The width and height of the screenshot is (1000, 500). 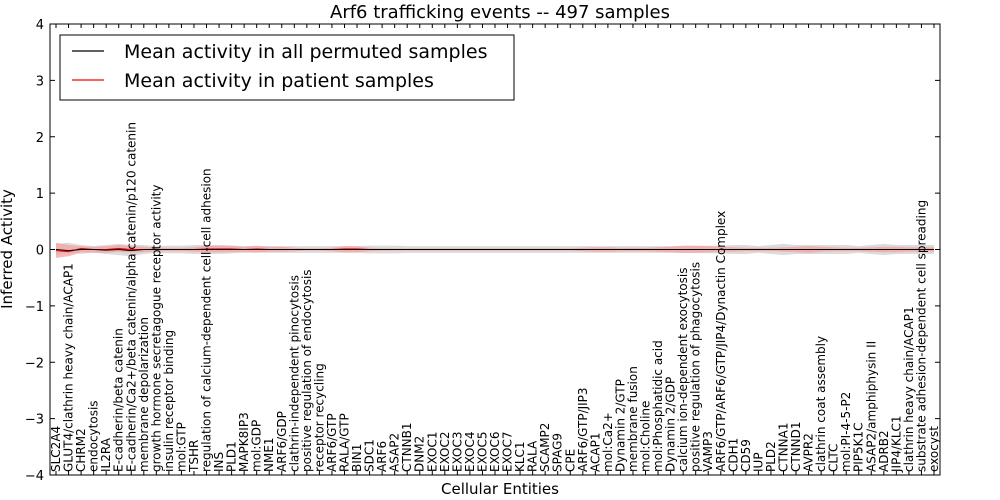 I want to click on legend-box, so click(x=287, y=67).